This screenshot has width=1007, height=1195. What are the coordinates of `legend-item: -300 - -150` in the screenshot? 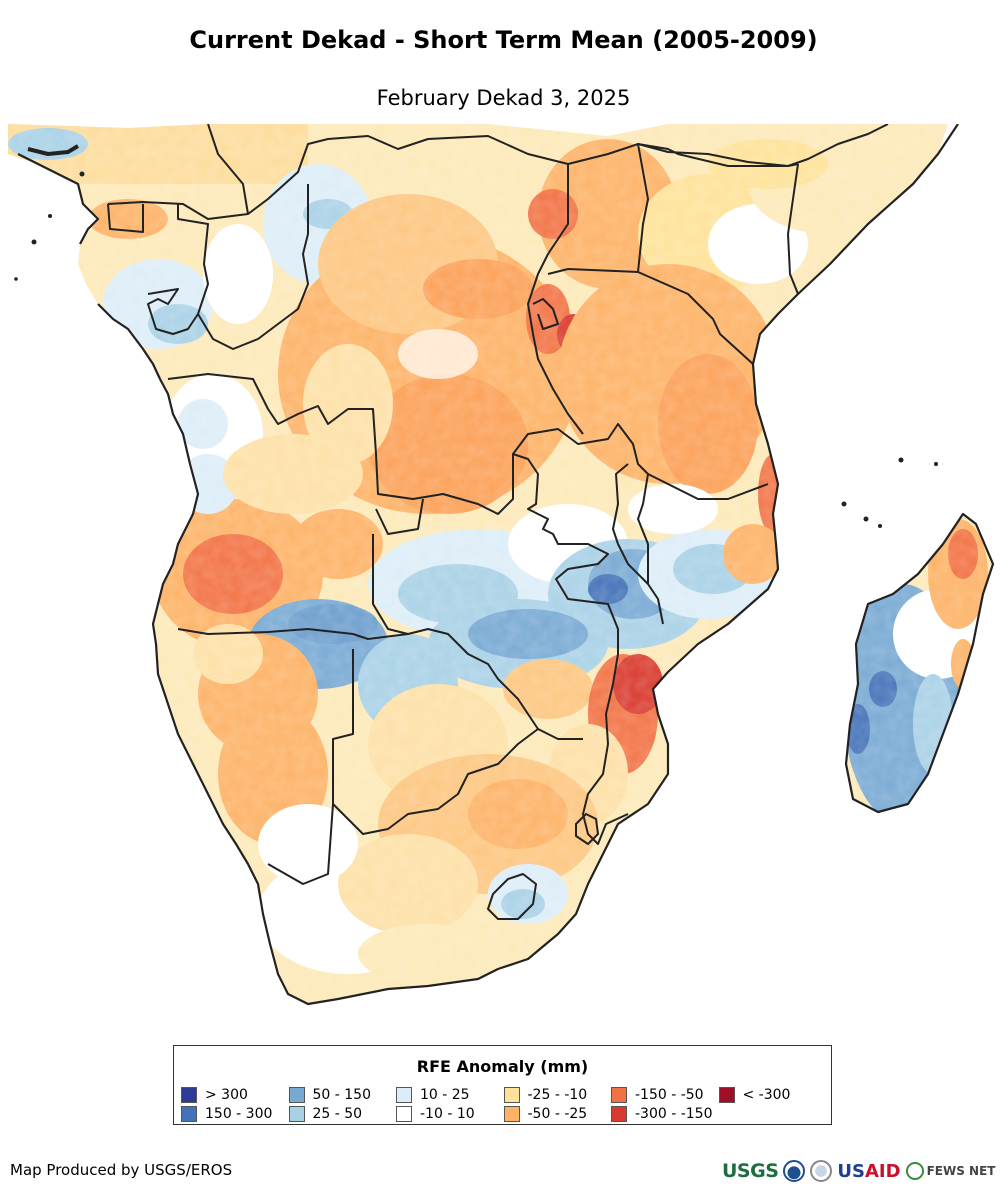 It's located at (665, 1113).